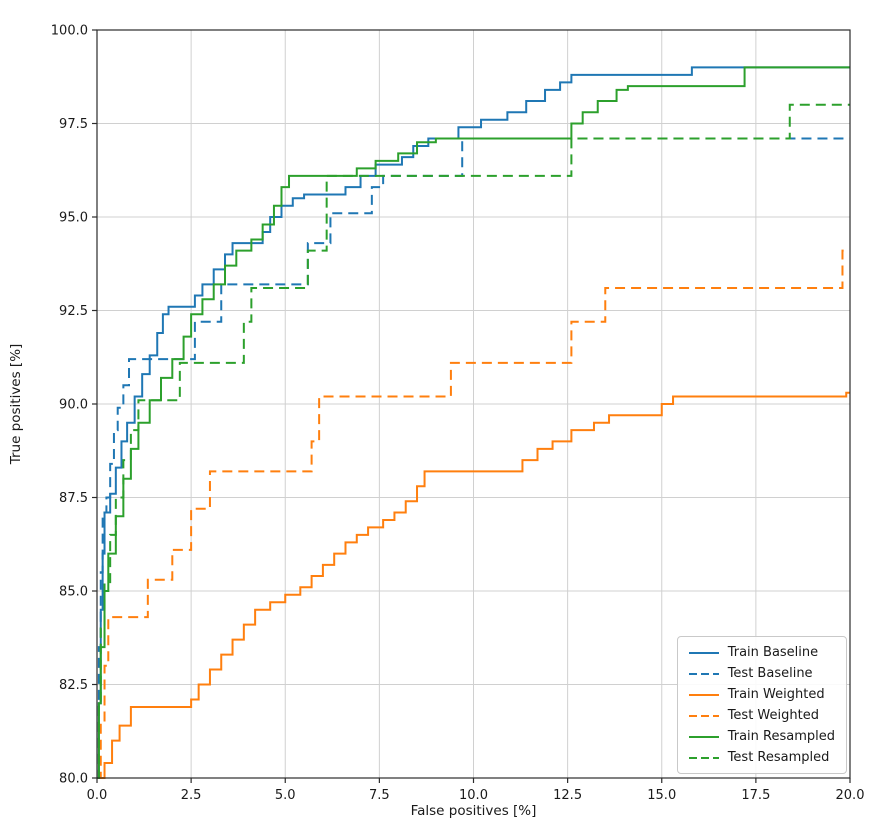 Image resolution: width=874 pixels, height=833 pixels. I want to click on legend-item-train-weighted: Train Weighted, so click(761, 694).